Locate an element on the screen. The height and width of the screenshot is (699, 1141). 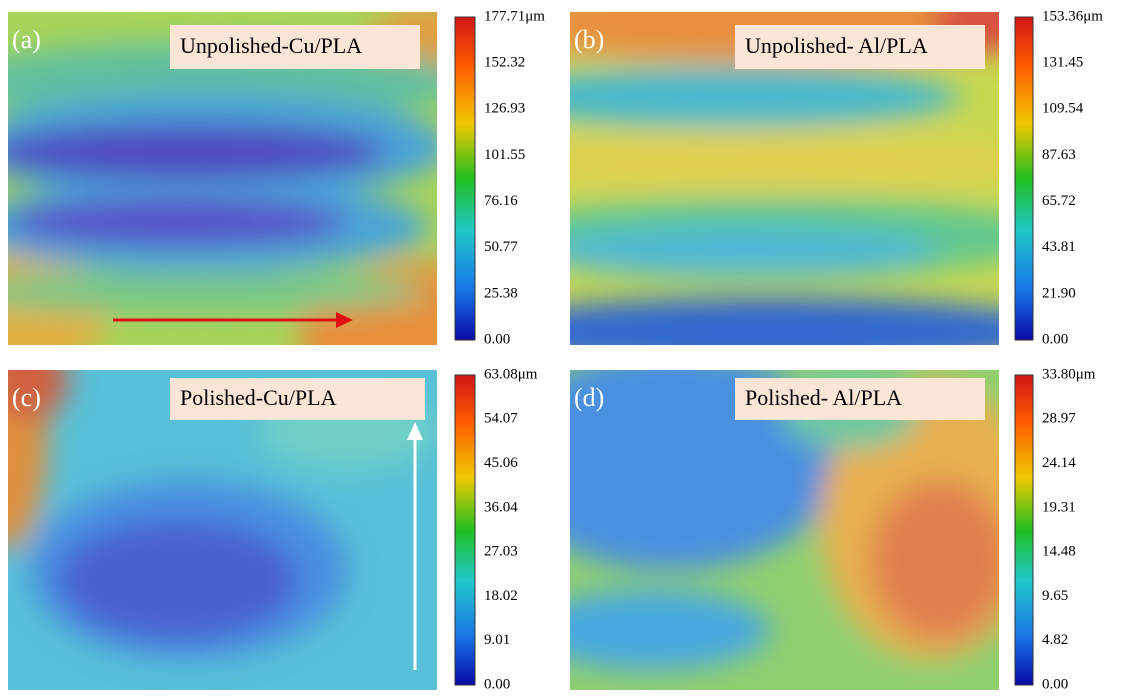
colorbar-tick-label: 152.32 is located at coordinates (504, 63).